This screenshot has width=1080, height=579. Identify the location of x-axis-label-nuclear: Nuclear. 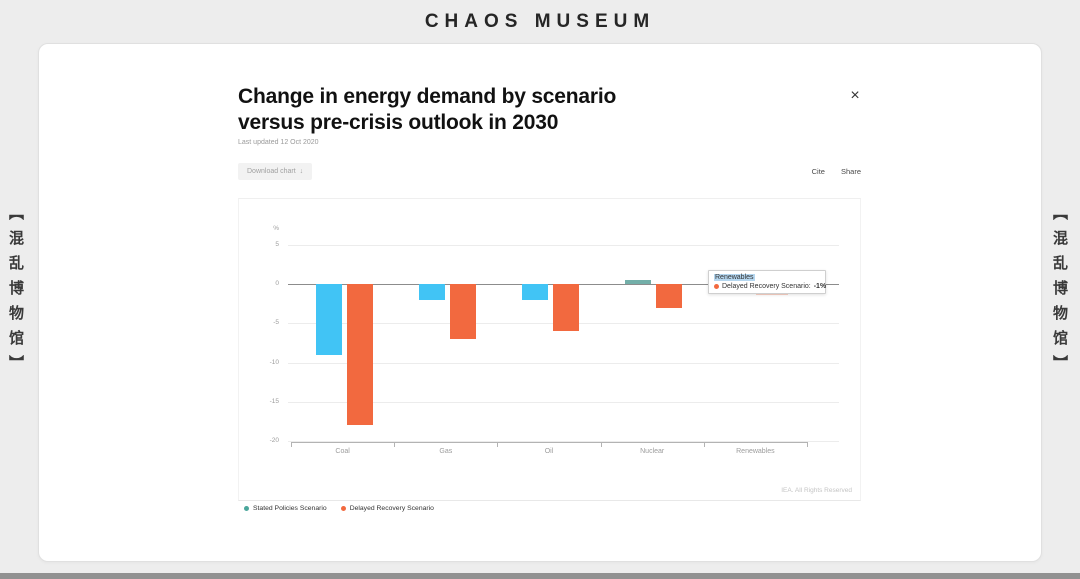
(652, 451).